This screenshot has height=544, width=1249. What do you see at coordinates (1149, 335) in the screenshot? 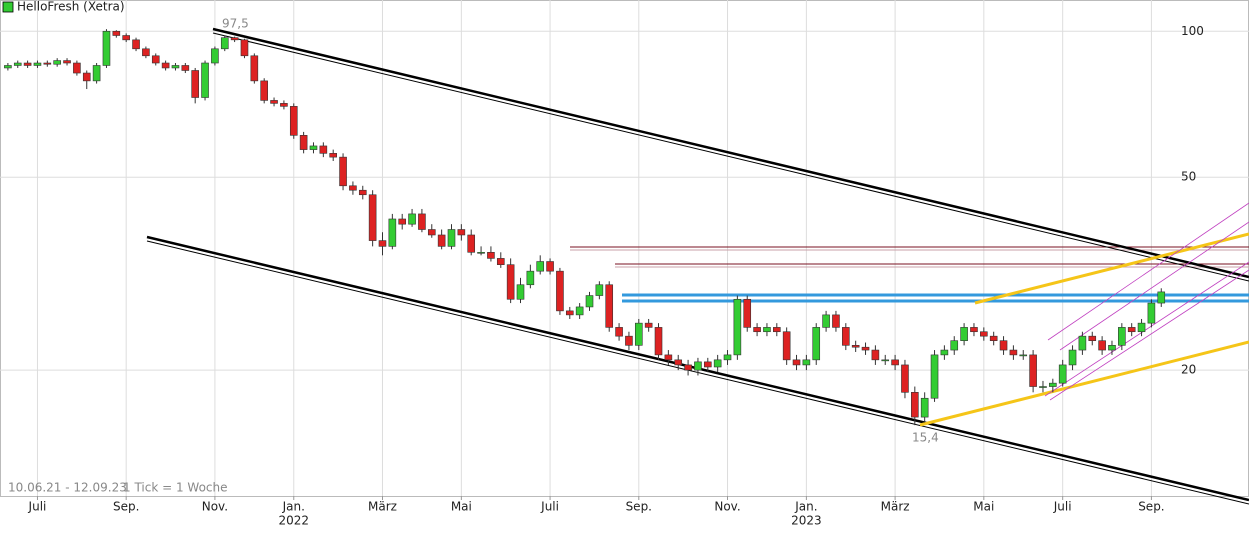
I see `trend-channel-short` at bounding box center [1149, 335].